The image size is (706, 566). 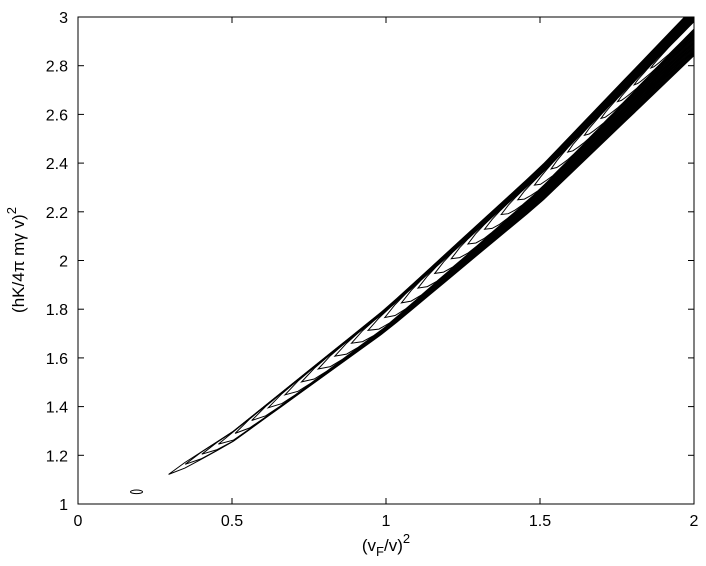 I want to click on x-axis-title-after: /v), so click(x=393, y=545).